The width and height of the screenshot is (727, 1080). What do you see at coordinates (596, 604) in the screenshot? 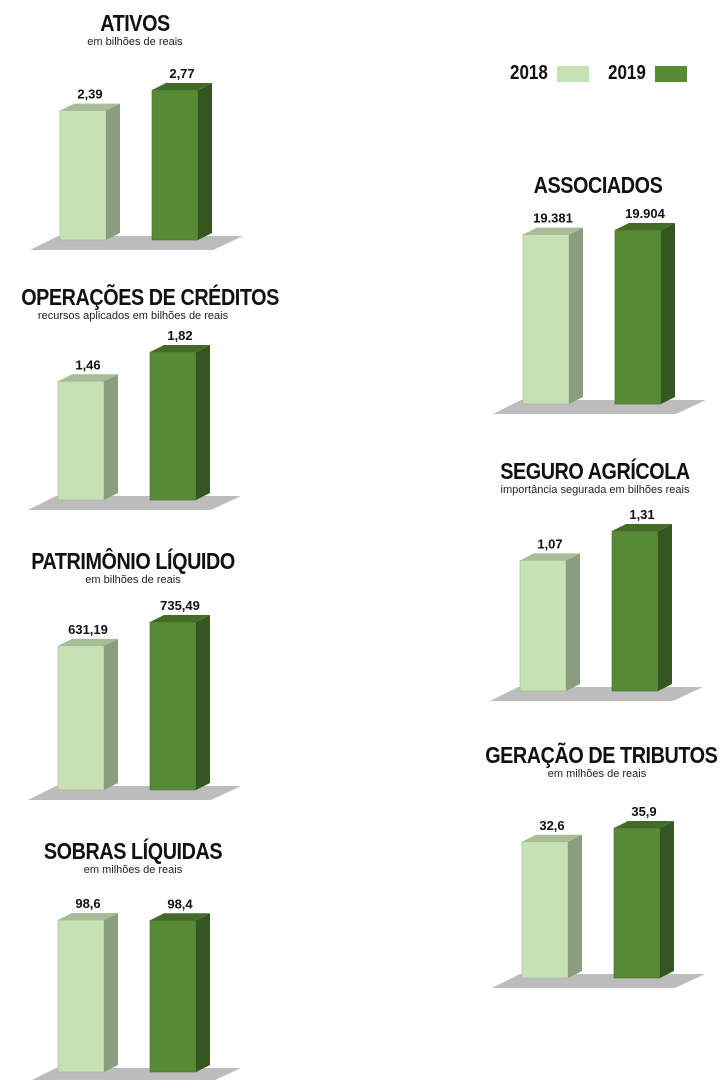
I see `chart-plot-seguro: 1,07 1,31` at bounding box center [596, 604].